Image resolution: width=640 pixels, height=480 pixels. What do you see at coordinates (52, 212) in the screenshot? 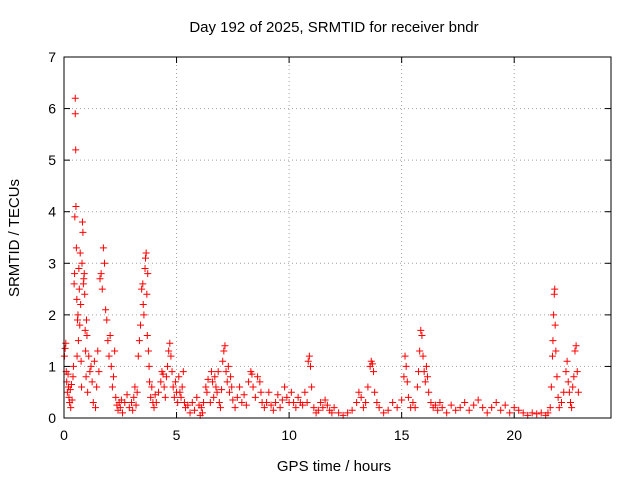
I see `y-tick-label: 4` at bounding box center [52, 212].